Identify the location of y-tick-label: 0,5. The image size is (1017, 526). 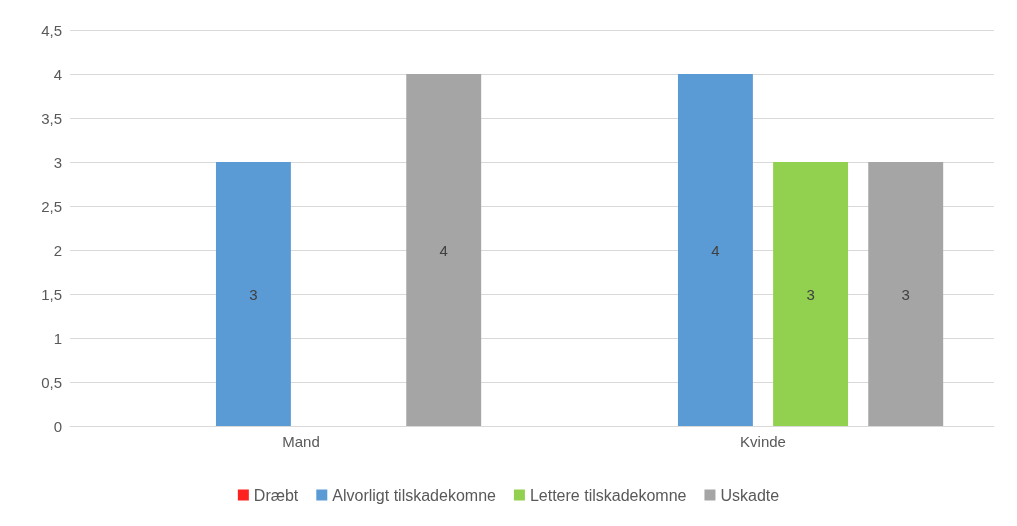
(51, 382).